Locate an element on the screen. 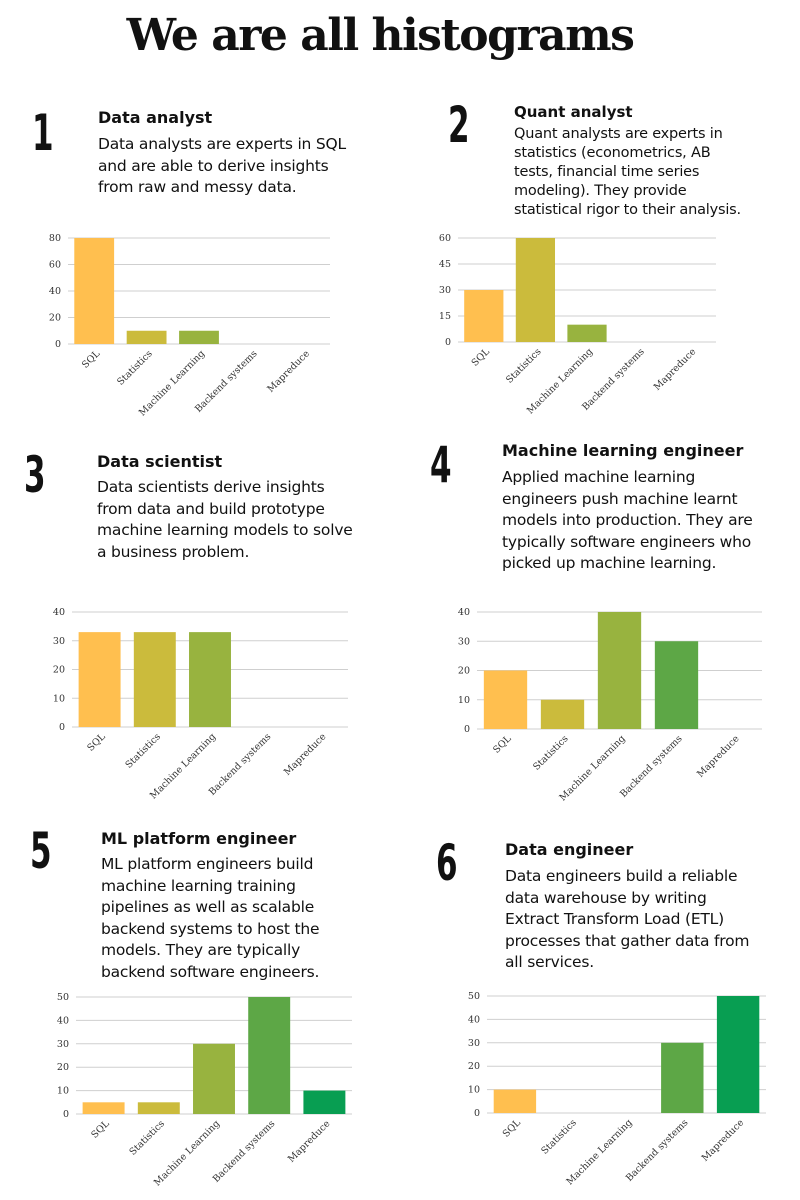  role-title: Quant analyst is located at coordinates (573, 112).